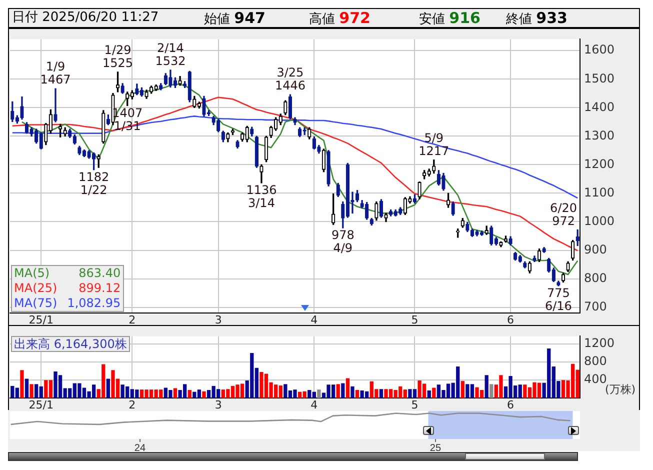 The height and width of the screenshot is (470, 653). What do you see at coordinates (140, 448) in the screenshot?
I see `x-tick-label: 24` at bounding box center [140, 448].